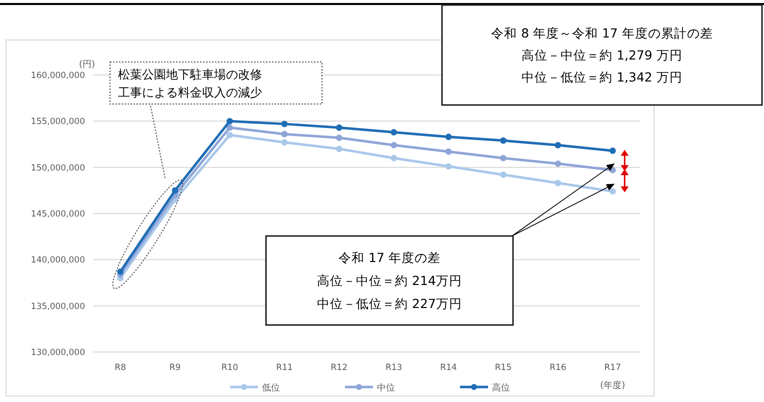 The width and height of the screenshot is (764, 402). I want to click on x-tick-label: R12, so click(339, 368).